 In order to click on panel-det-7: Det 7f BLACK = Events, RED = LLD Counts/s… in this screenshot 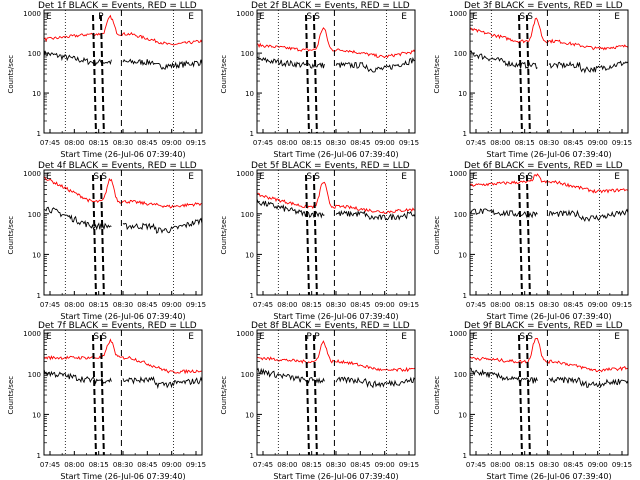, I will do `click(106, 400)`.